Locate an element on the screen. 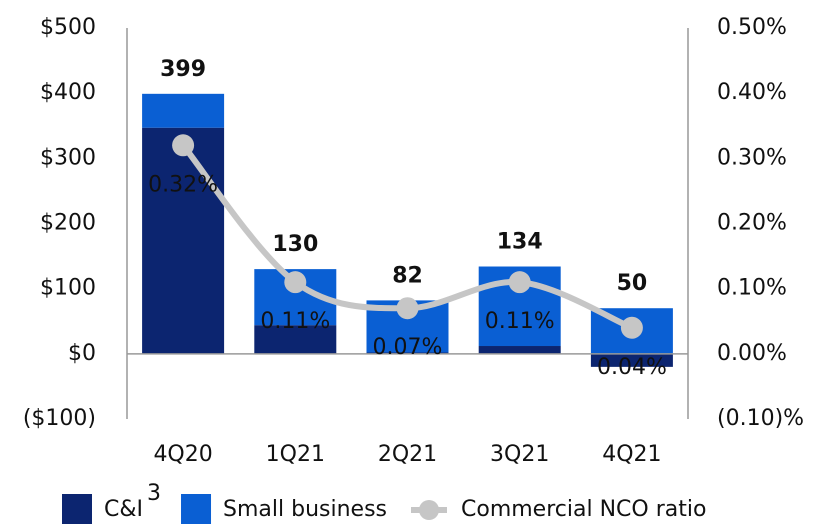 This screenshot has height=525, width=816. total-label: 82 is located at coordinates (407, 275).